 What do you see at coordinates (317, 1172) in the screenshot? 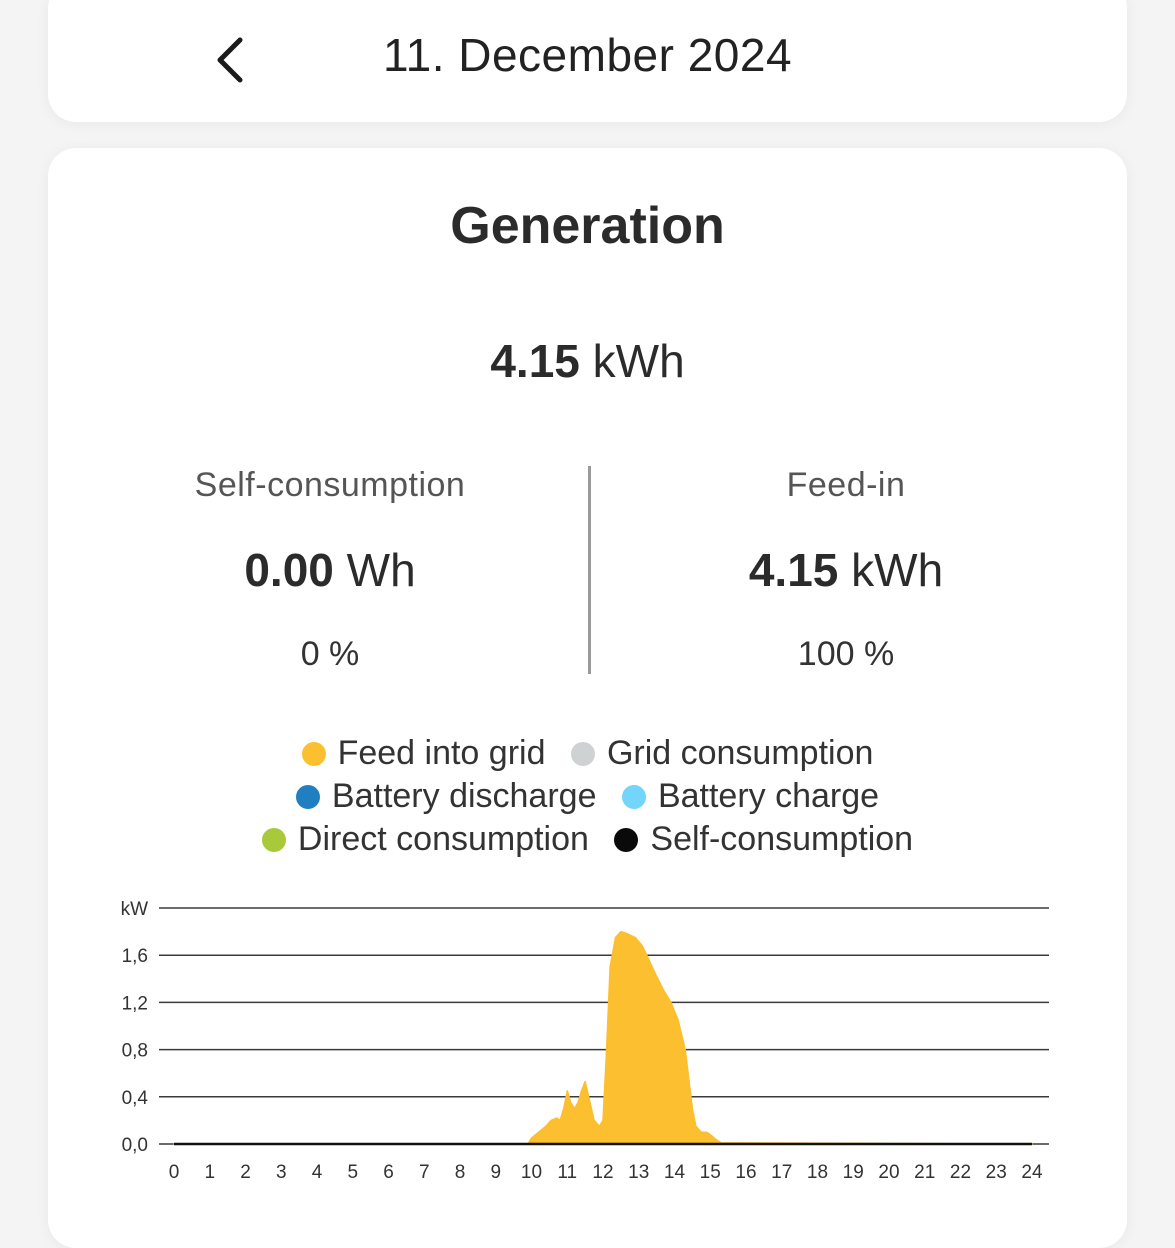
I see `x-tick-label: 4` at bounding box center [317, 1172].